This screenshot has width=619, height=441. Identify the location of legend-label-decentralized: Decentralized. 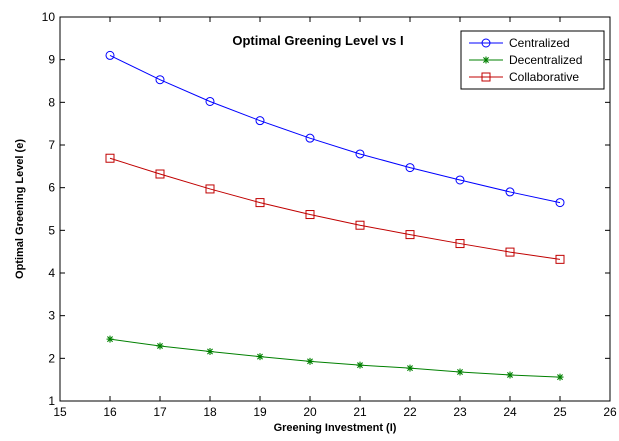
(545, 60).